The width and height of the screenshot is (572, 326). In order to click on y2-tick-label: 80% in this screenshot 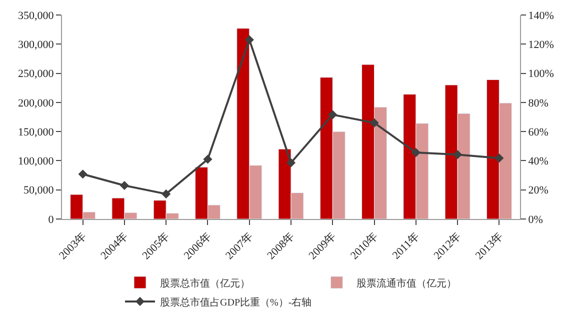, I will do `click(538, 103)`.